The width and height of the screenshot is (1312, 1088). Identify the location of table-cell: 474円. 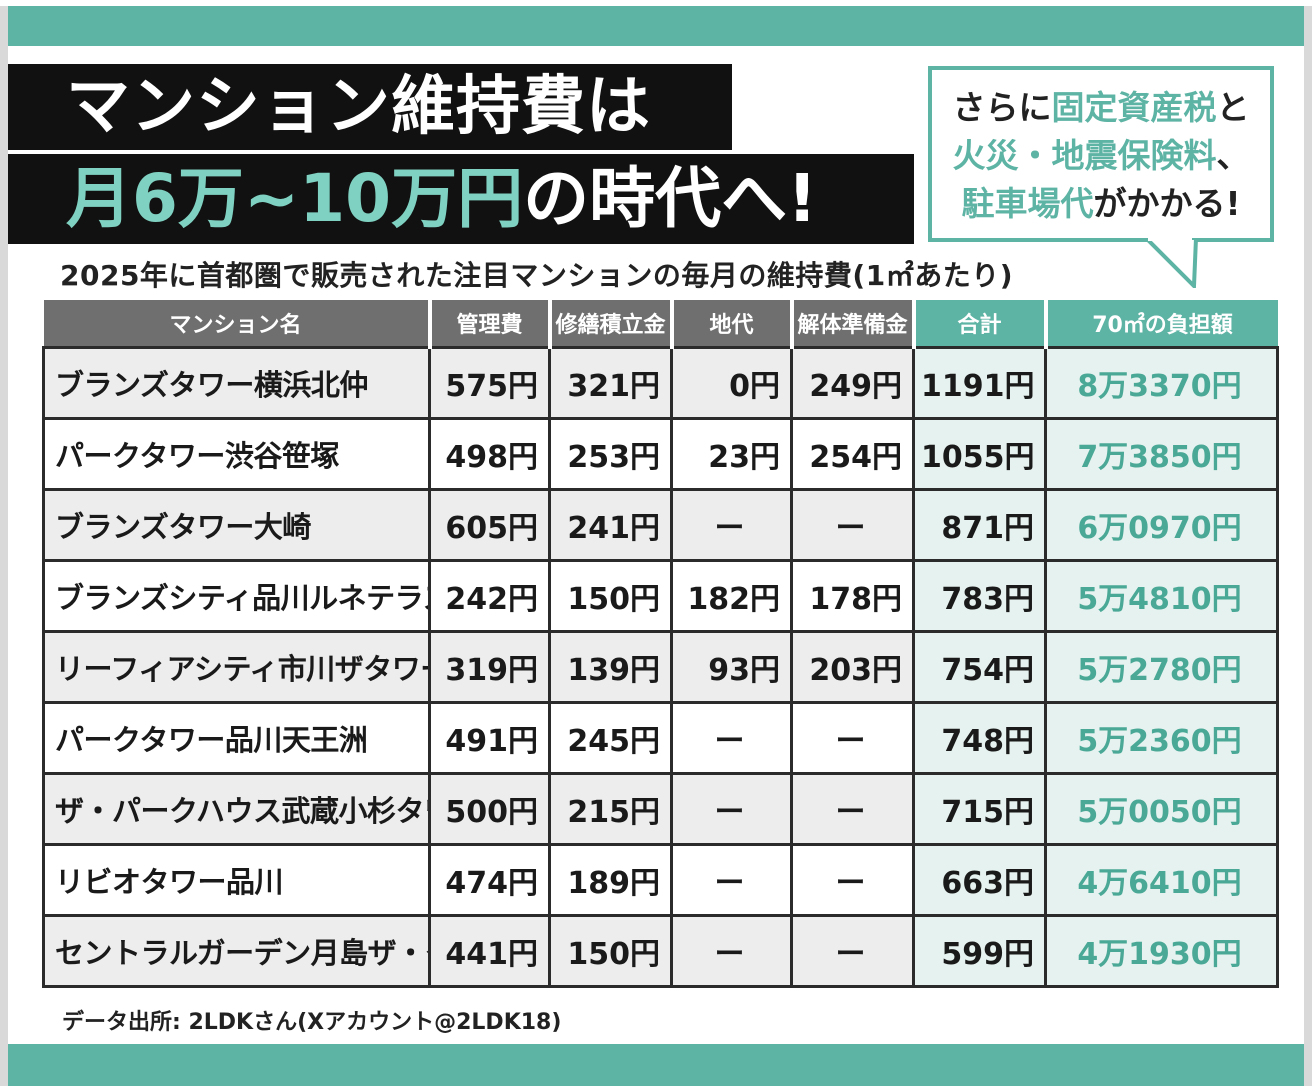
(489, 880).